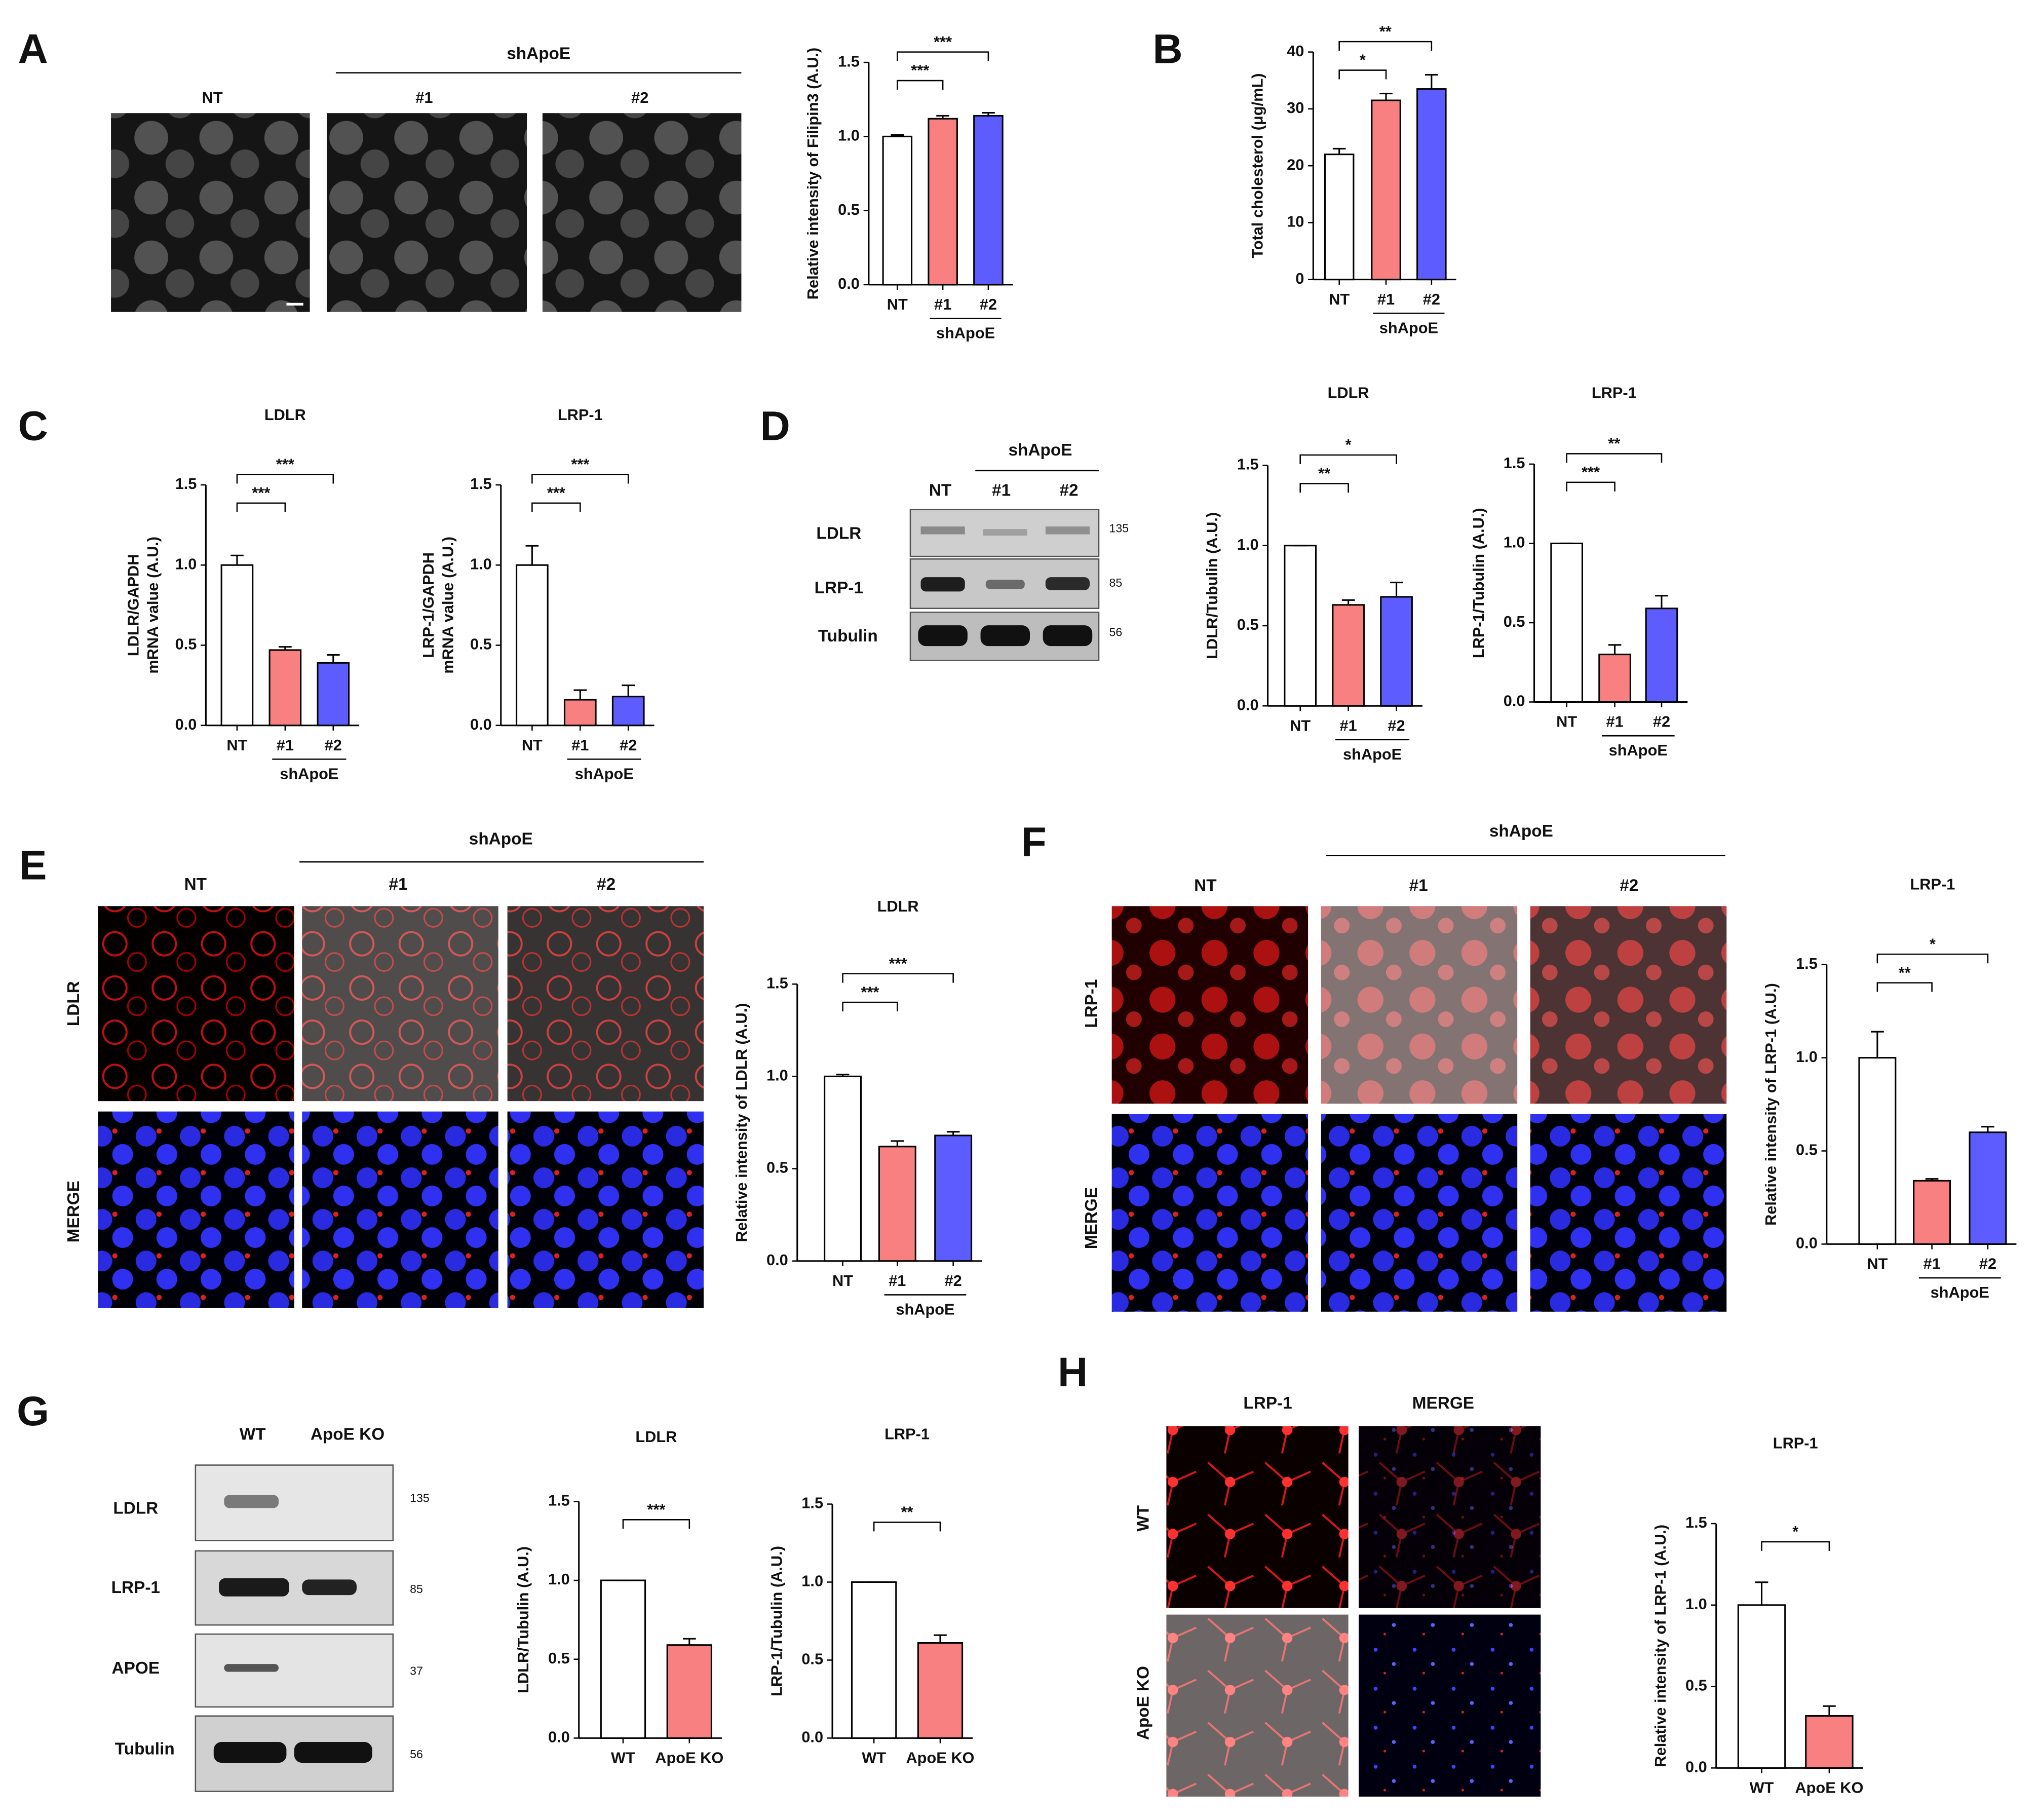 The image size is (2039, 1820). I want to click on marker: 135, so click(1119, 528).